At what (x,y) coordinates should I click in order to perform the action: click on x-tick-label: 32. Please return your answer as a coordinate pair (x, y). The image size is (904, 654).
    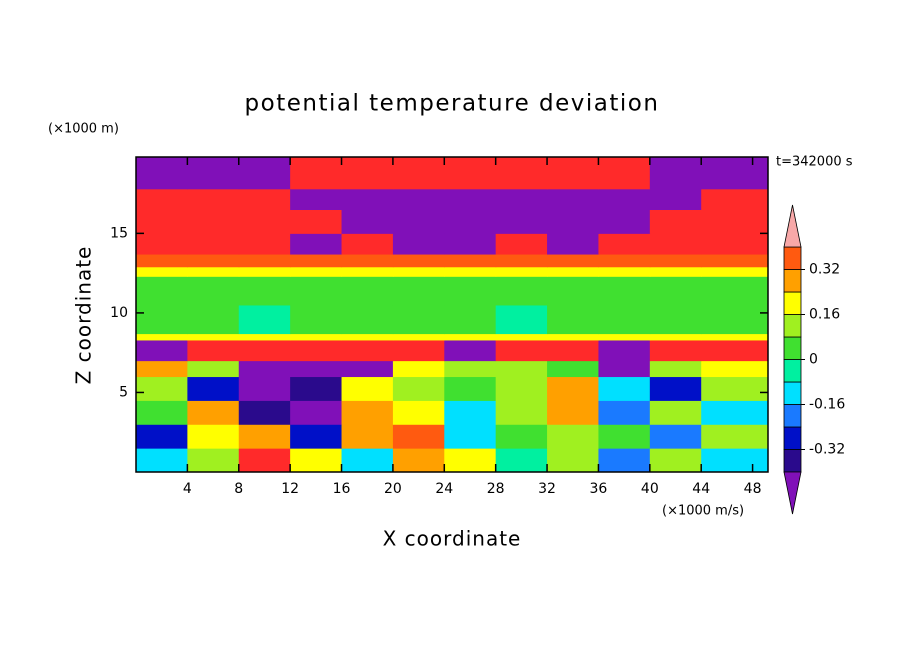
    Looking at the image, I should click on (547, 489).